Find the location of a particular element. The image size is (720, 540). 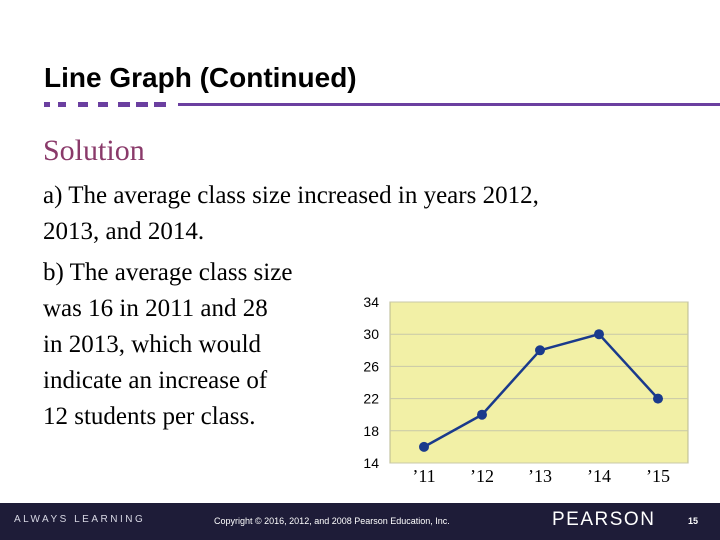

answer-b-line-3: in 2013, which would is located at coordinates (152, 344).